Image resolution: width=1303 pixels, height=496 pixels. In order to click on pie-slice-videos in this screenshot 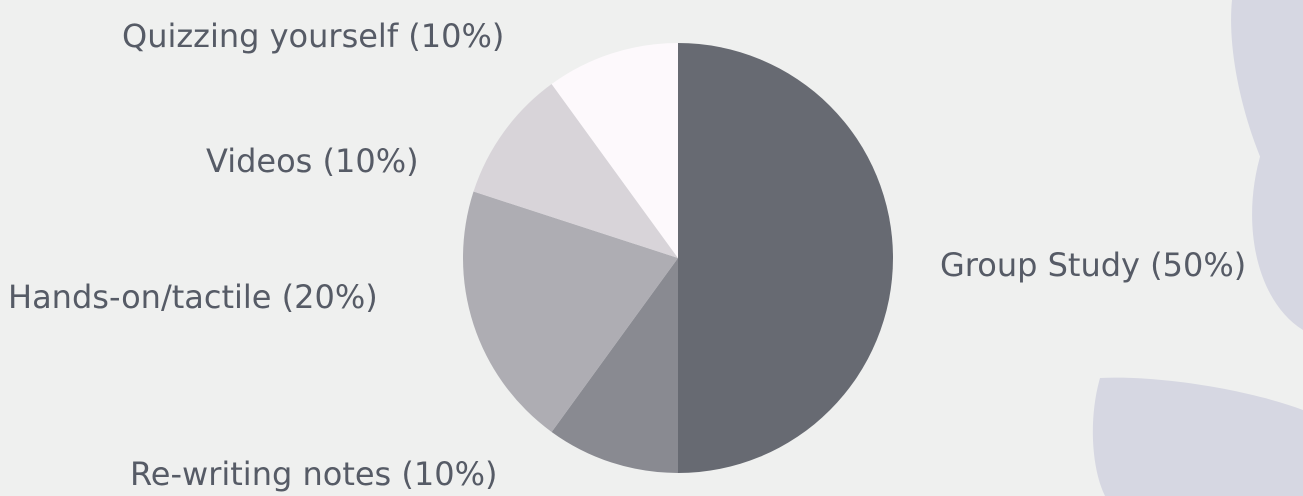, I will do `click(575, 171)`.